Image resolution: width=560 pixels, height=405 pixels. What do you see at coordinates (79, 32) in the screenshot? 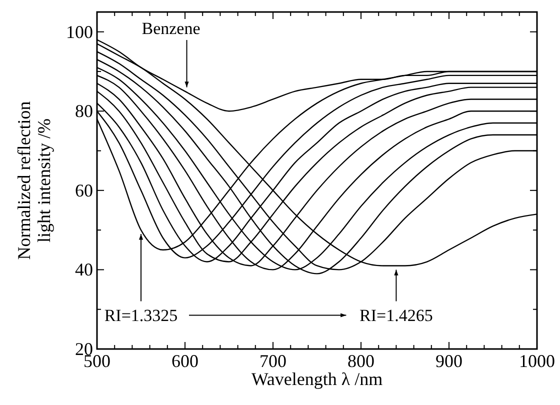
I see `y-tick-label: 100` at bounding box center [79, 32].